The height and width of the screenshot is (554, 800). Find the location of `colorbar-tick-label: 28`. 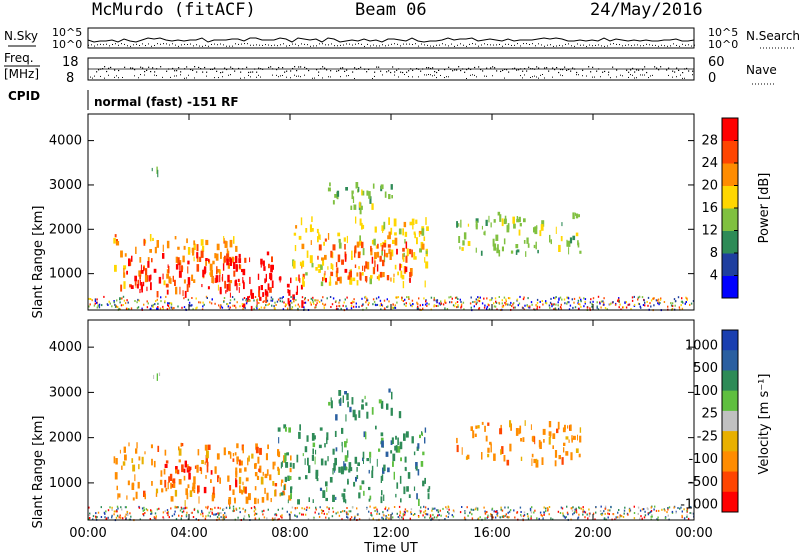

colorbar-tick-label: 28 is located at coordinates (709, 141).